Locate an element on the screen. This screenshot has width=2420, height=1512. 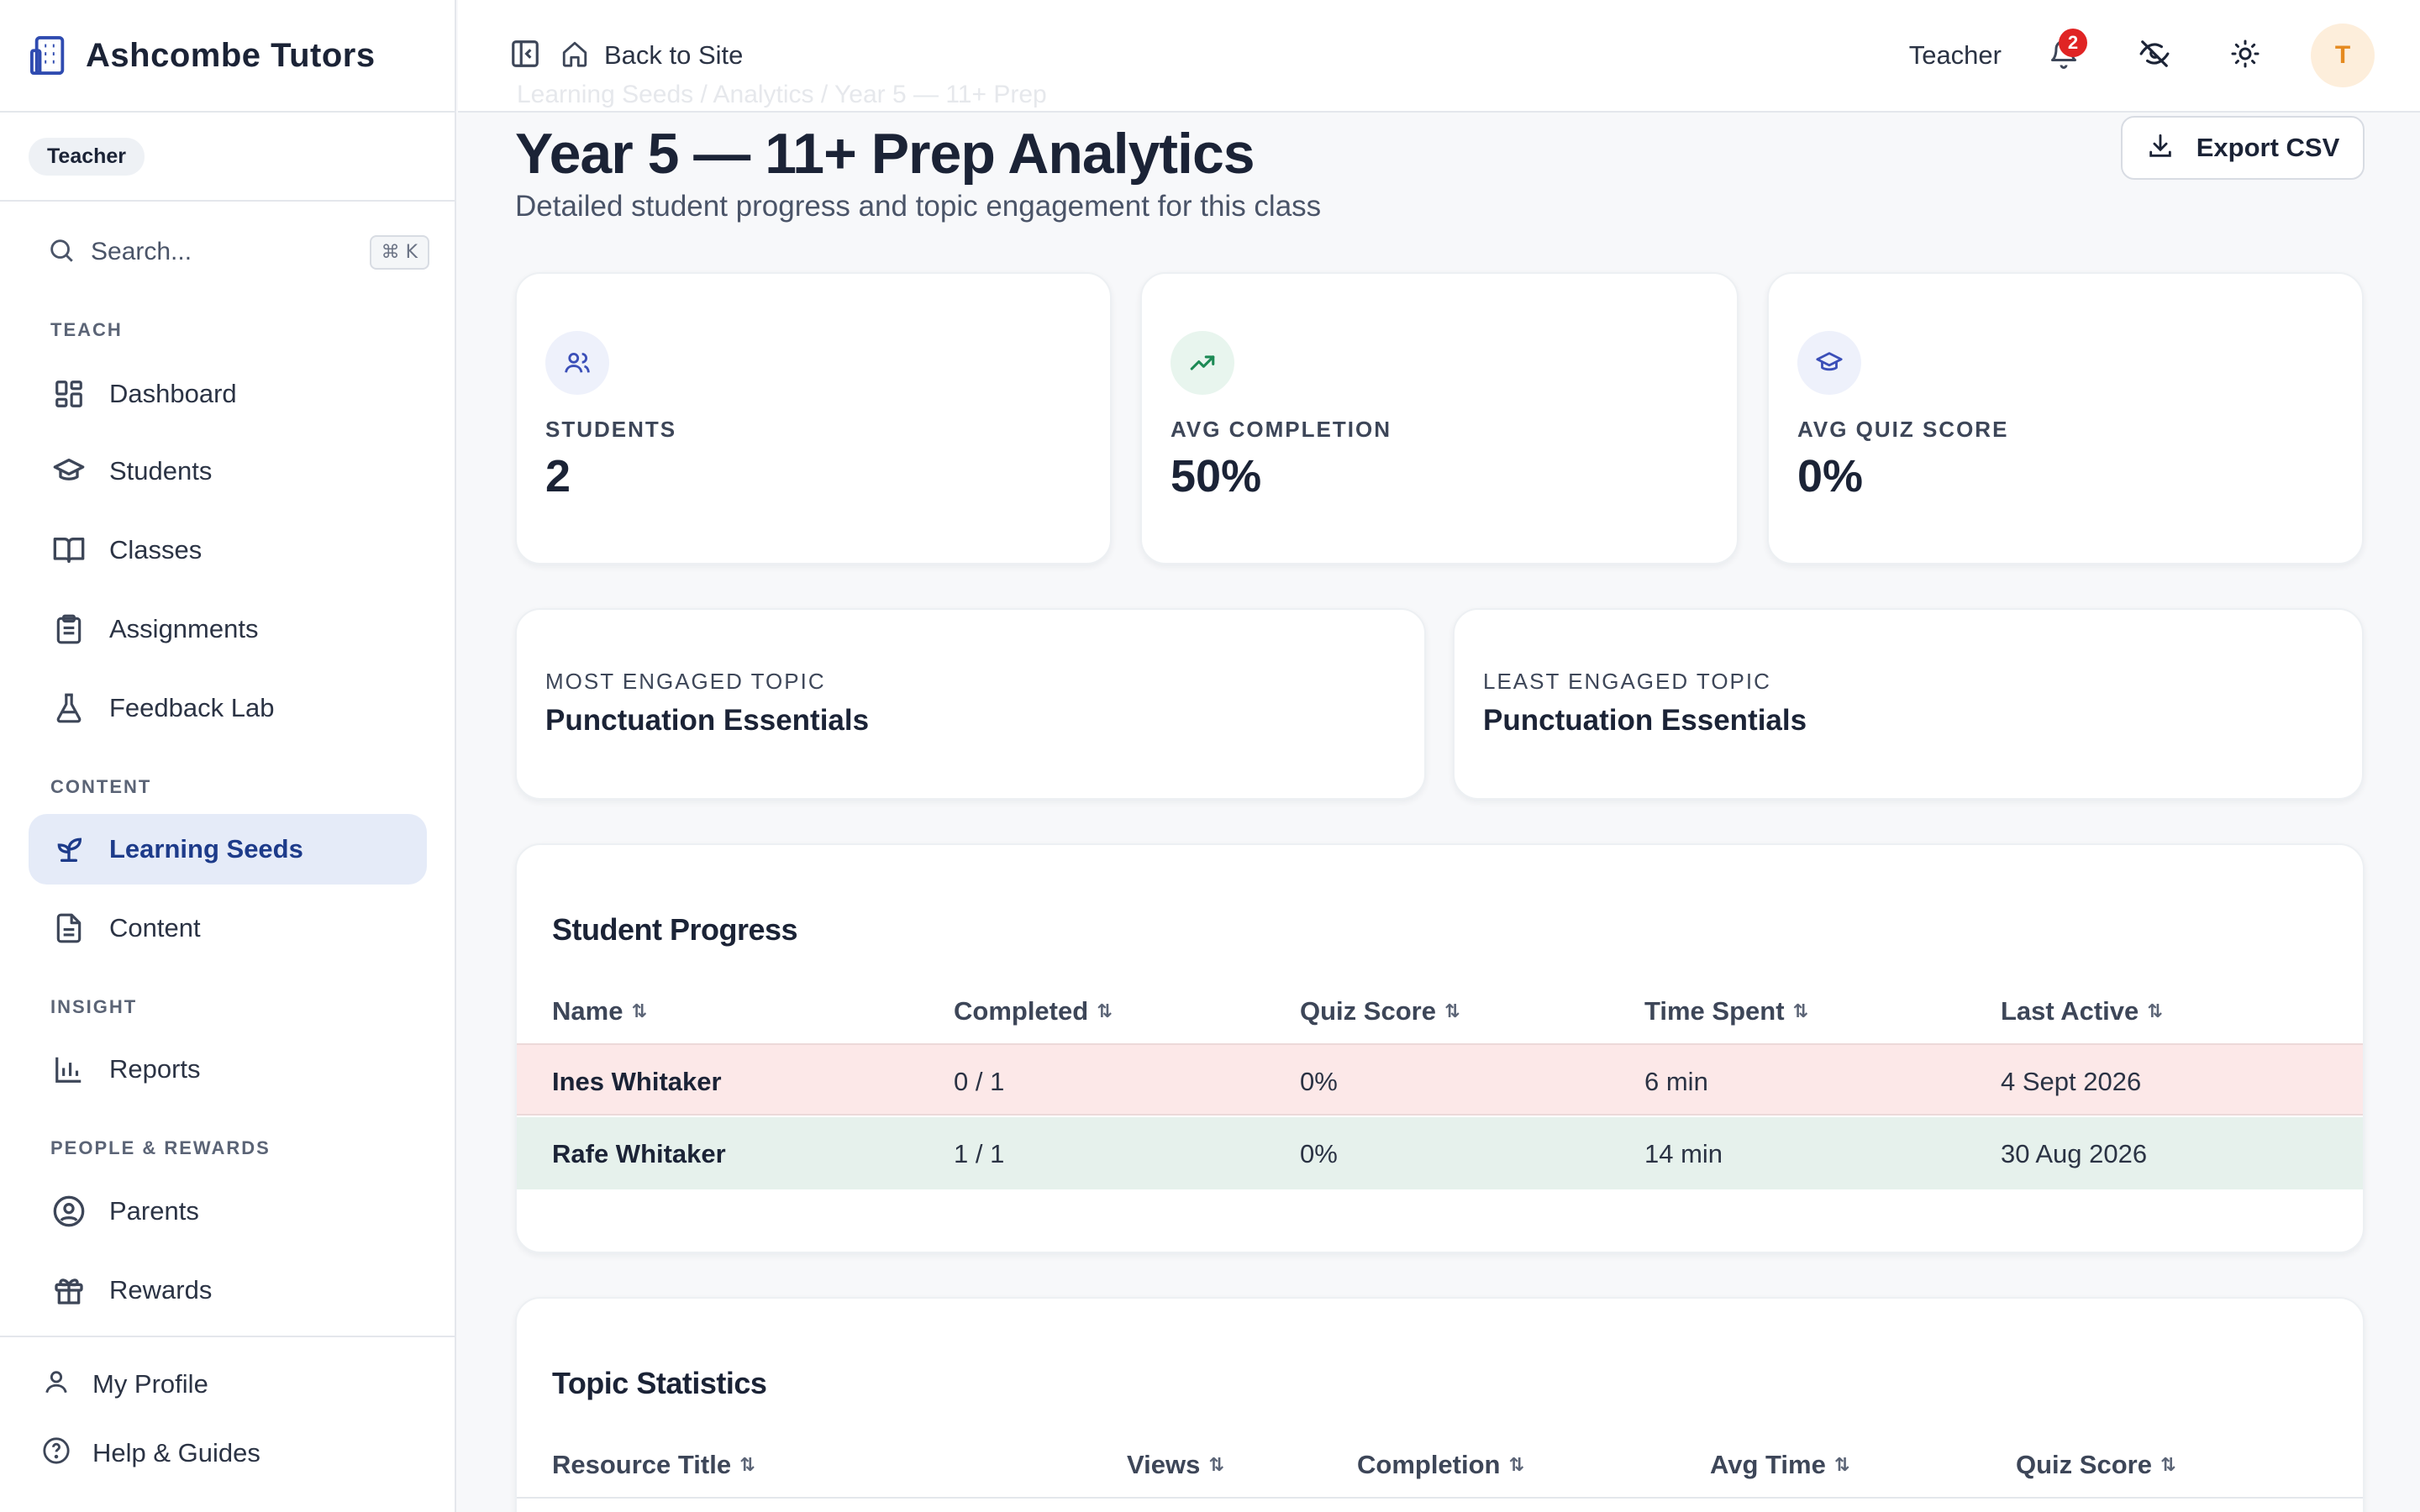
stat-value: 2 is located at coordinates (558, 476).